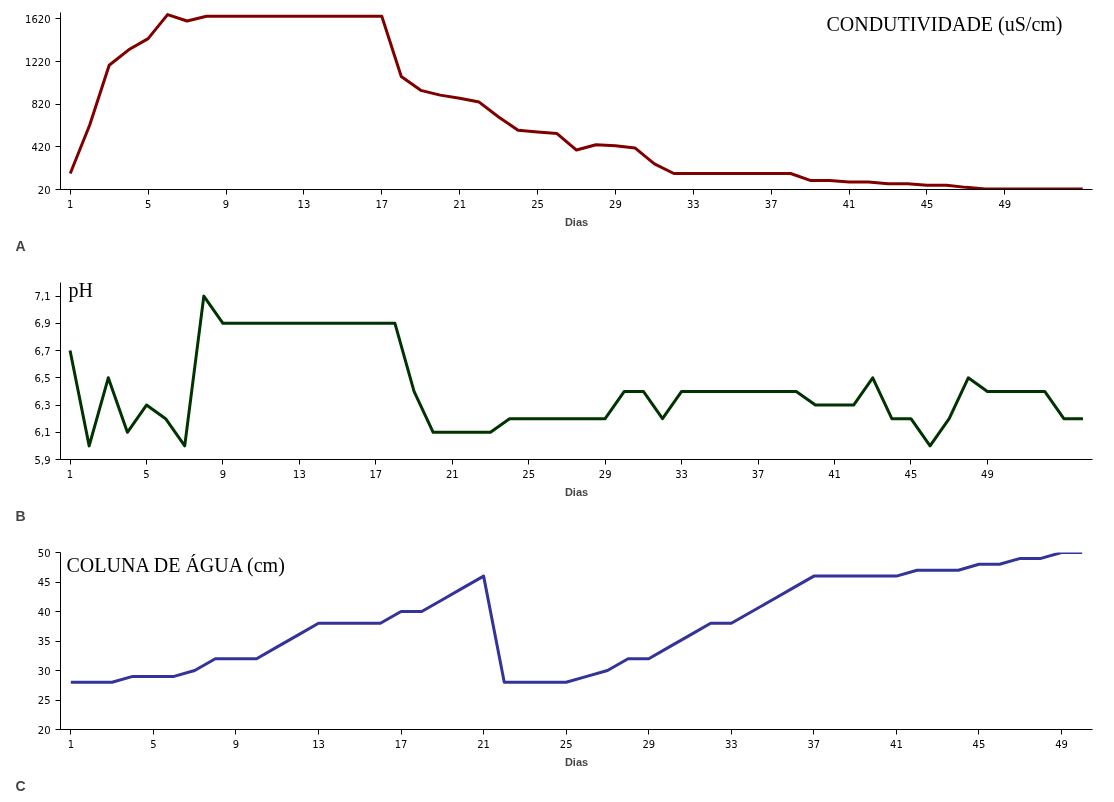 Image resolution: width=1114 pixels, height=802 pixels. What do you see at coordinates (38, 19) in the screenshot?
I see `y-tick-label: 1620` at bounding box center [38, 19].